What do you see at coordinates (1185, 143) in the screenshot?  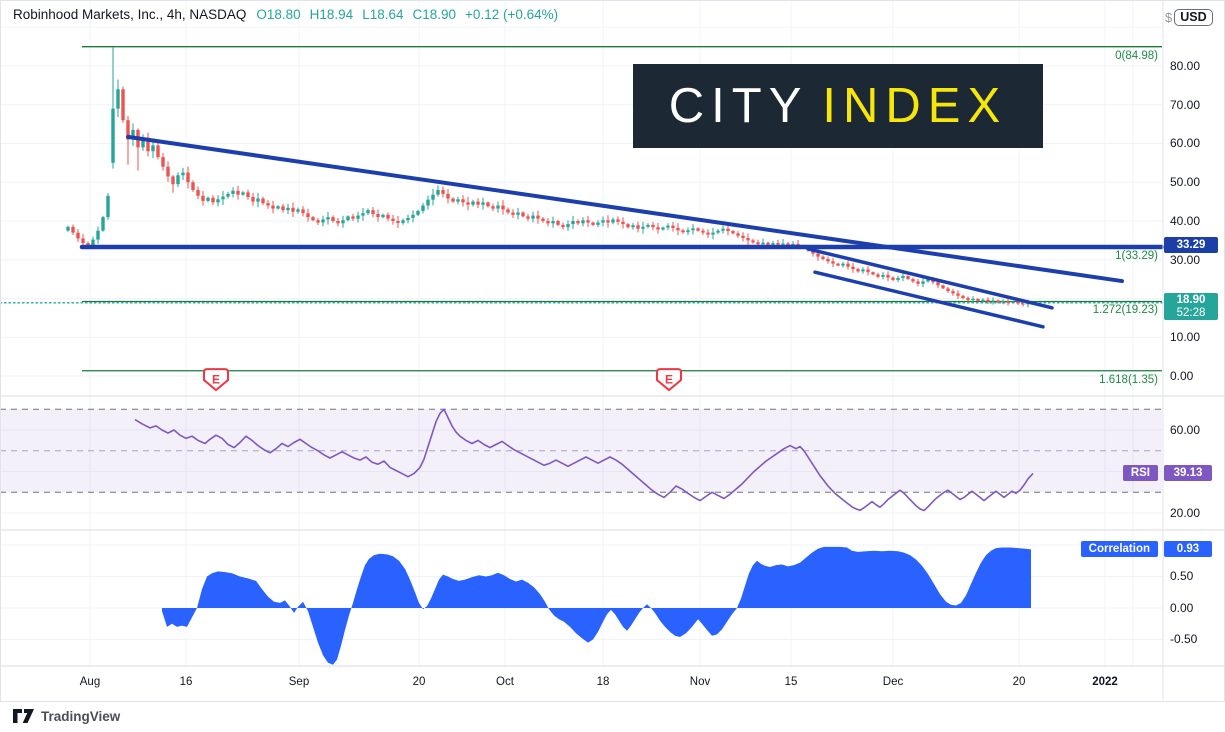 I see `price-axis-tick: 60.00` at bounding box center [1185, 143].